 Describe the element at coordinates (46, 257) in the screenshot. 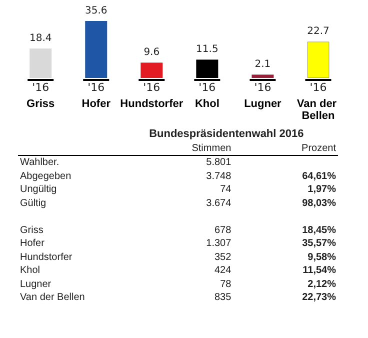

I see `category-label: Hundstorfer` at that location.